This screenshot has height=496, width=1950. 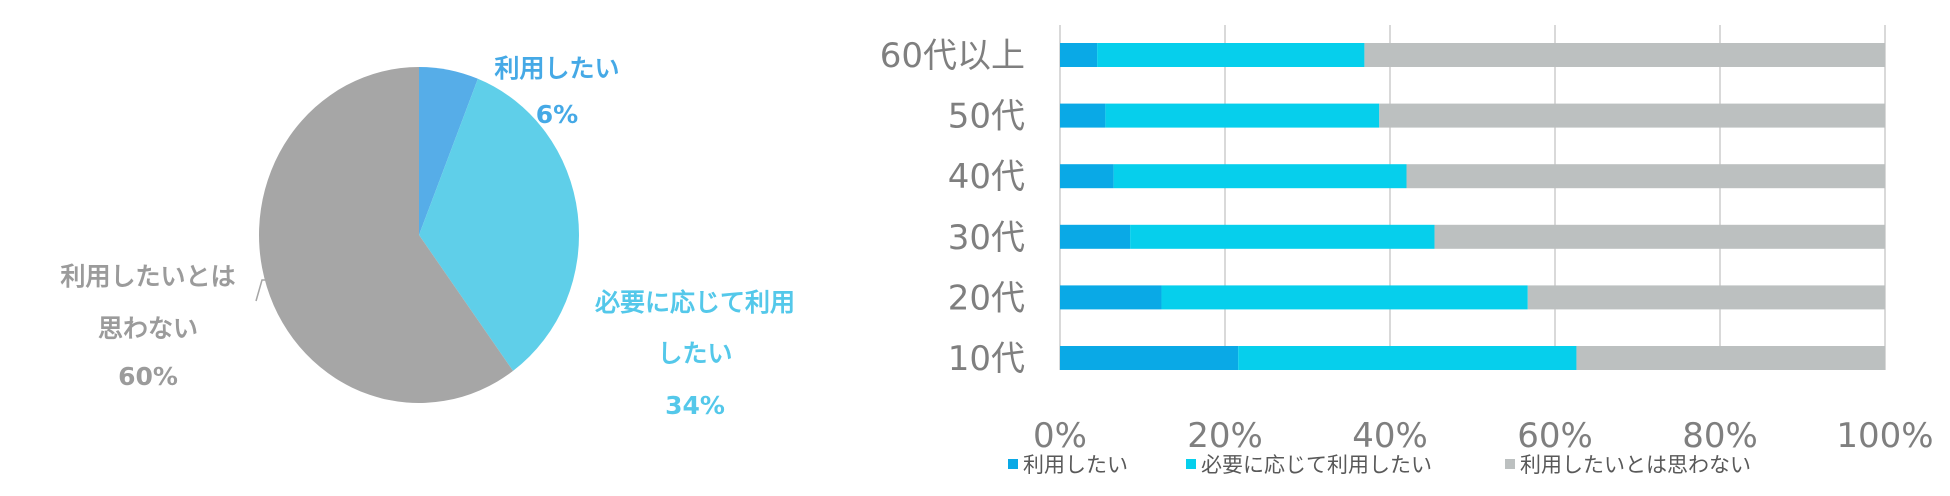 I want to click on y-category-label: 40代, so click(x=986, y=177).